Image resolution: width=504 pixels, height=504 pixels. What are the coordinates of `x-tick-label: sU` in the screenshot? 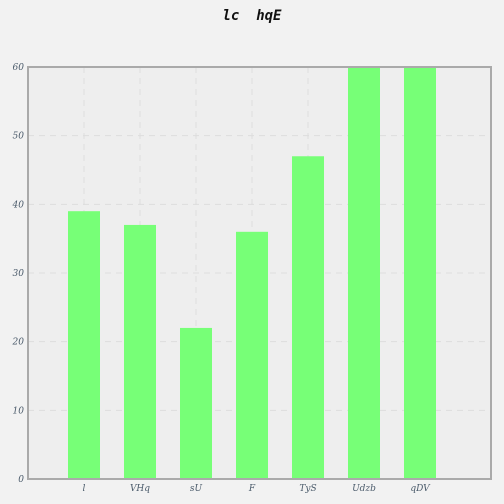 It's located at (196, 489).